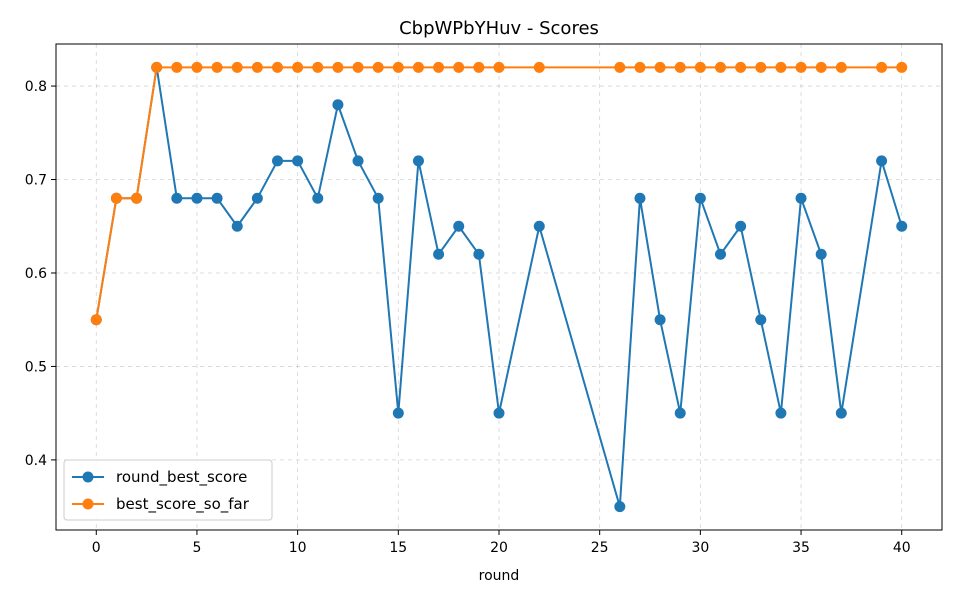  I want to click on legend-marker-best_score_so_far, so click(88, 504).